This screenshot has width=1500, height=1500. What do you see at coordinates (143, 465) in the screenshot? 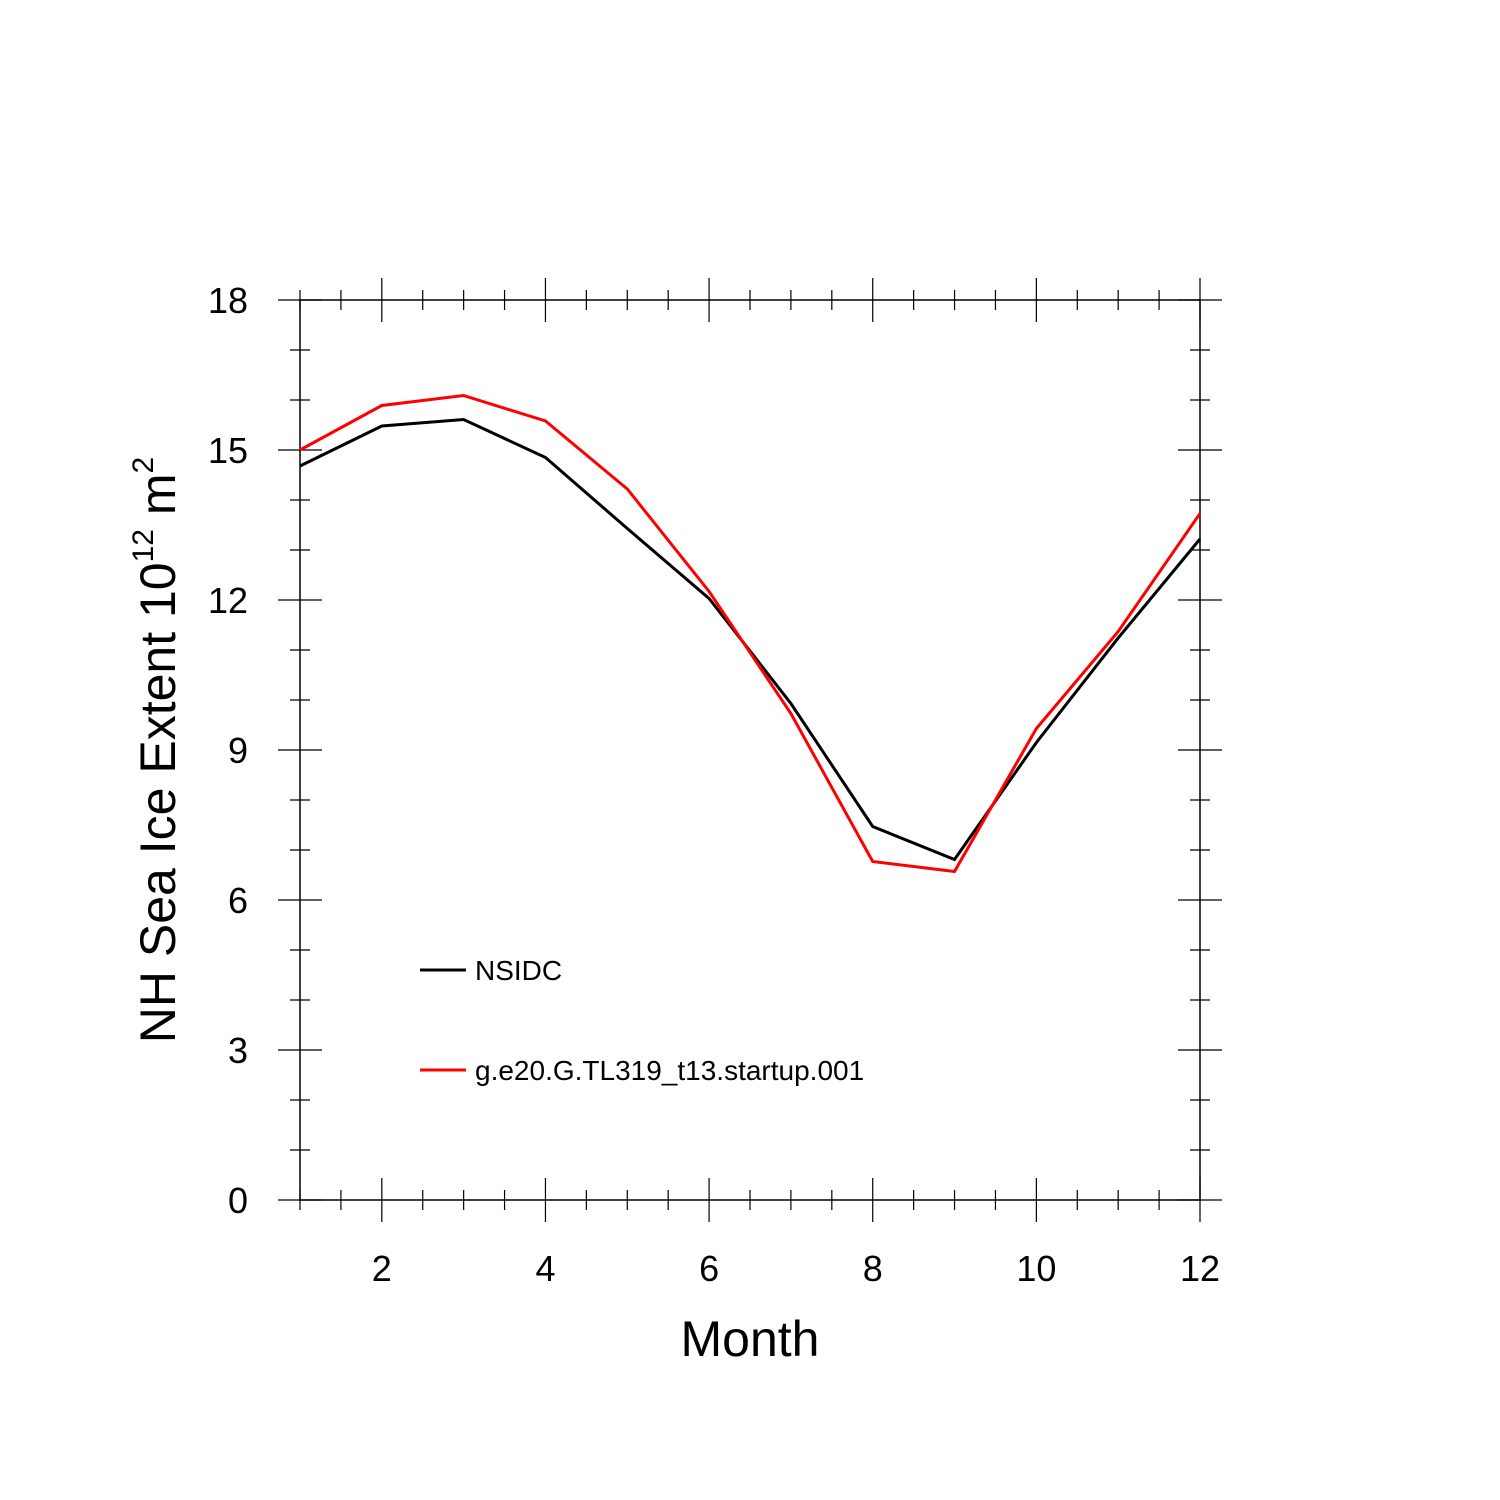
I see `y-axis-title-unit-exponent: 2` at bounding box center [143, 465].